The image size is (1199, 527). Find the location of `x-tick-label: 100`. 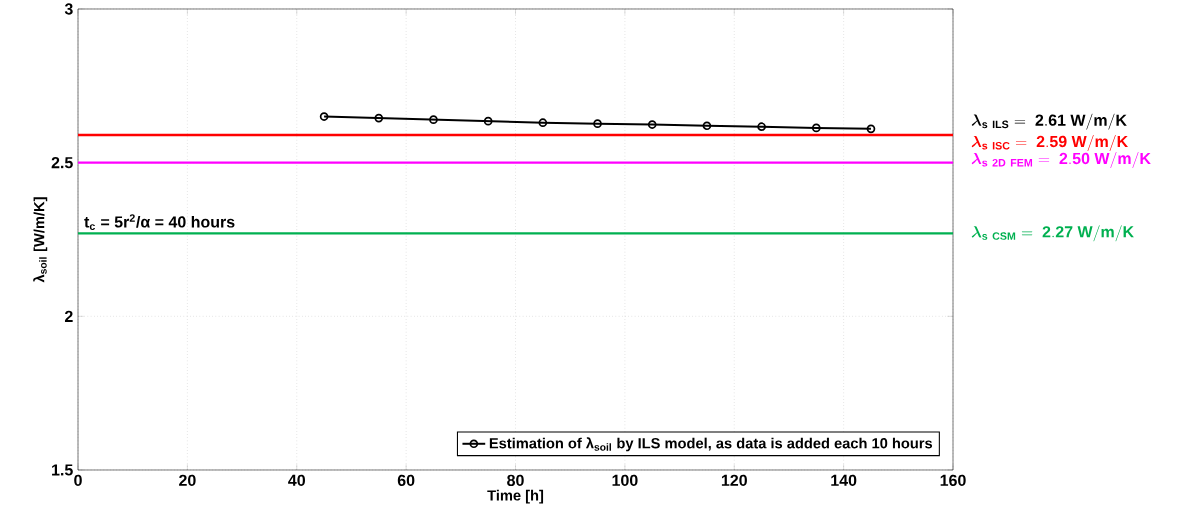

x-tick-label: 100 is located at coordinates (625, 480).